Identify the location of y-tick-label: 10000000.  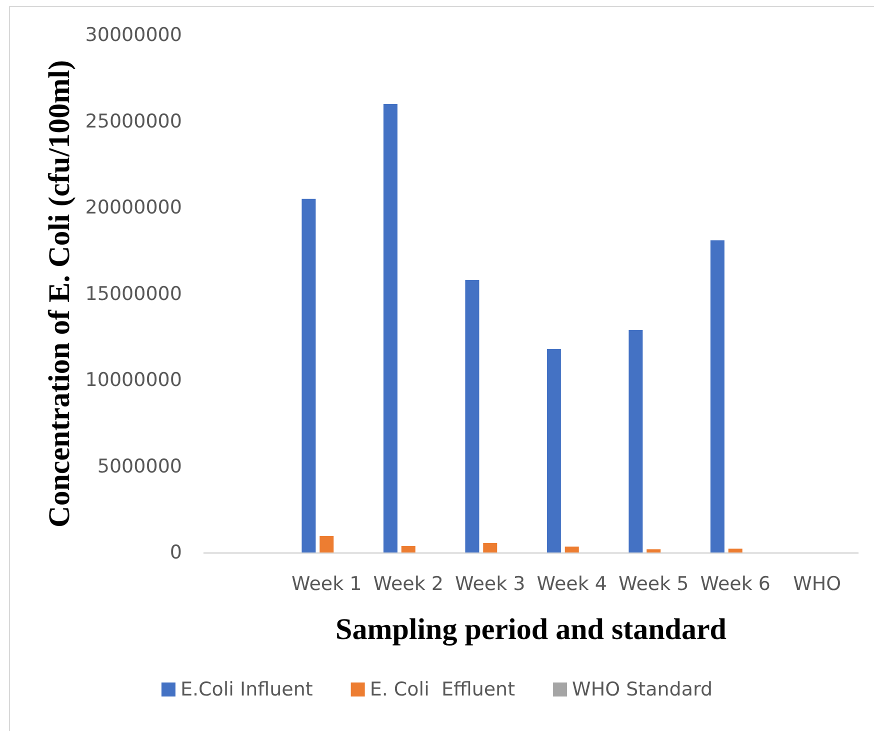
(133, 380).